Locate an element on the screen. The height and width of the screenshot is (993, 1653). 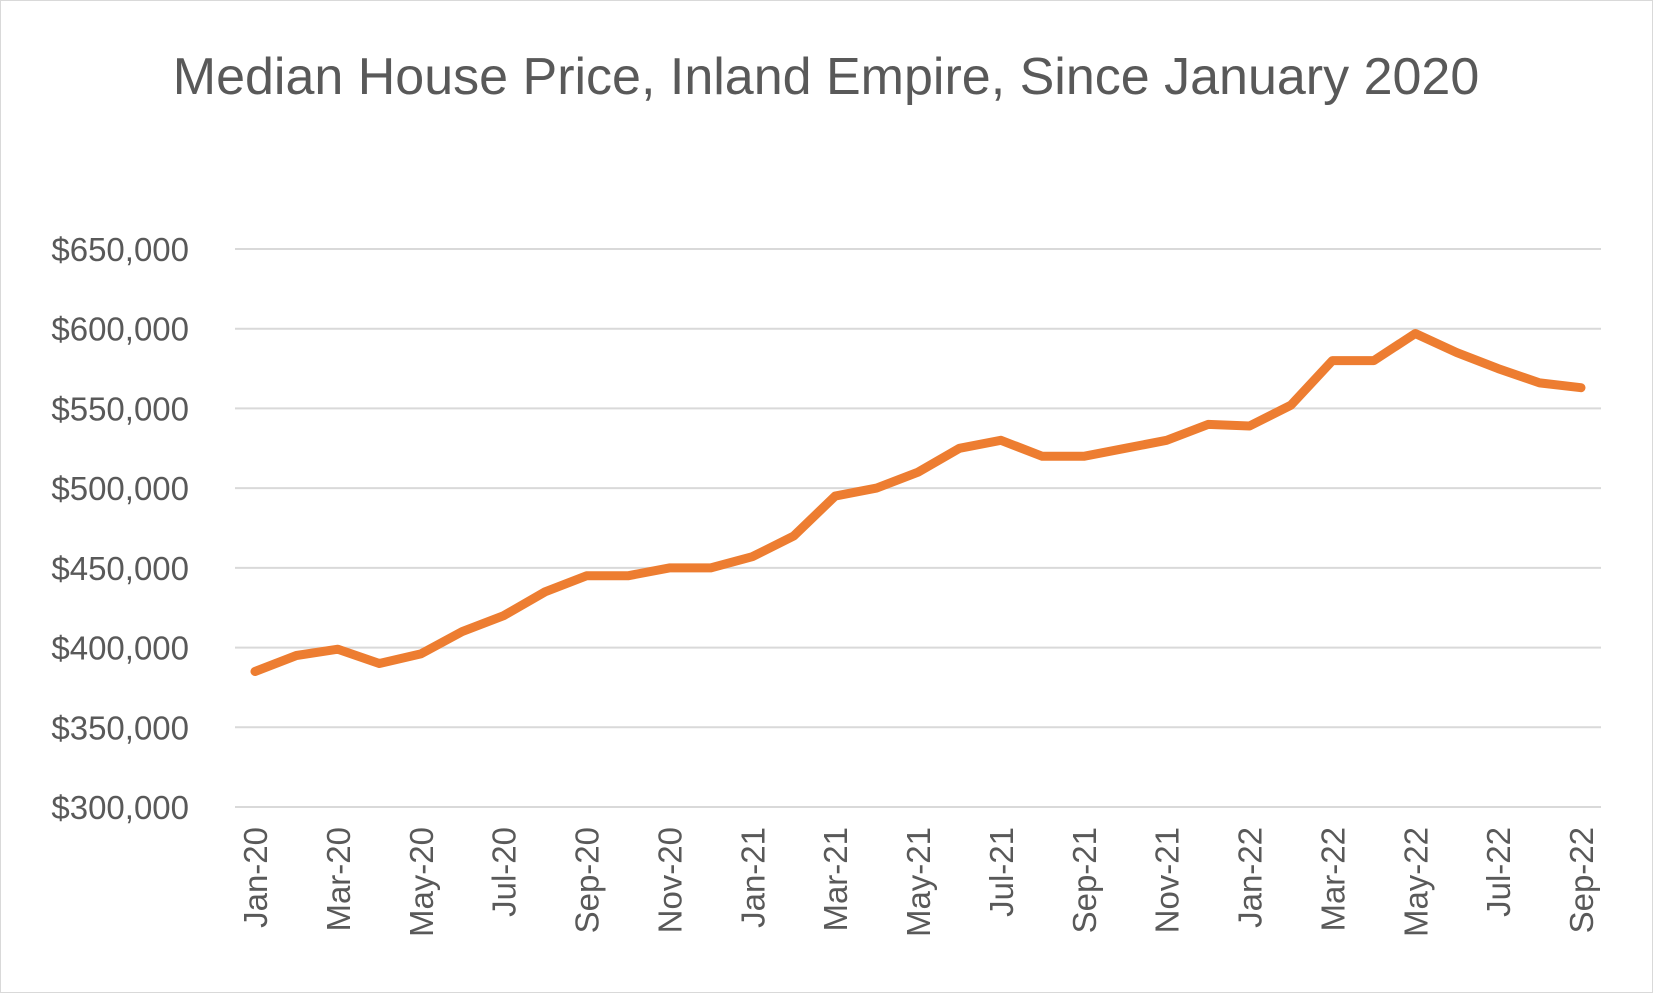
x-tick-label: Mar-21 is located at coordinates (835, 879).